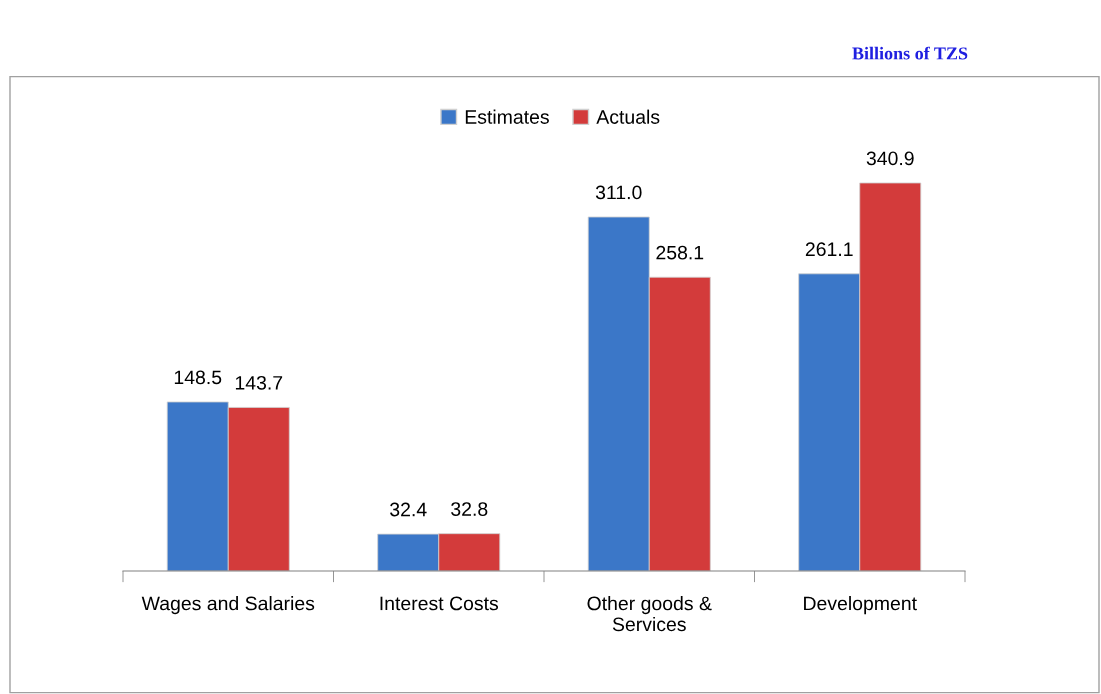  What do you see at coordinates (618, 192) in the screenshot?
I see `data-label: 311.0` at bounding box center [618, 192].